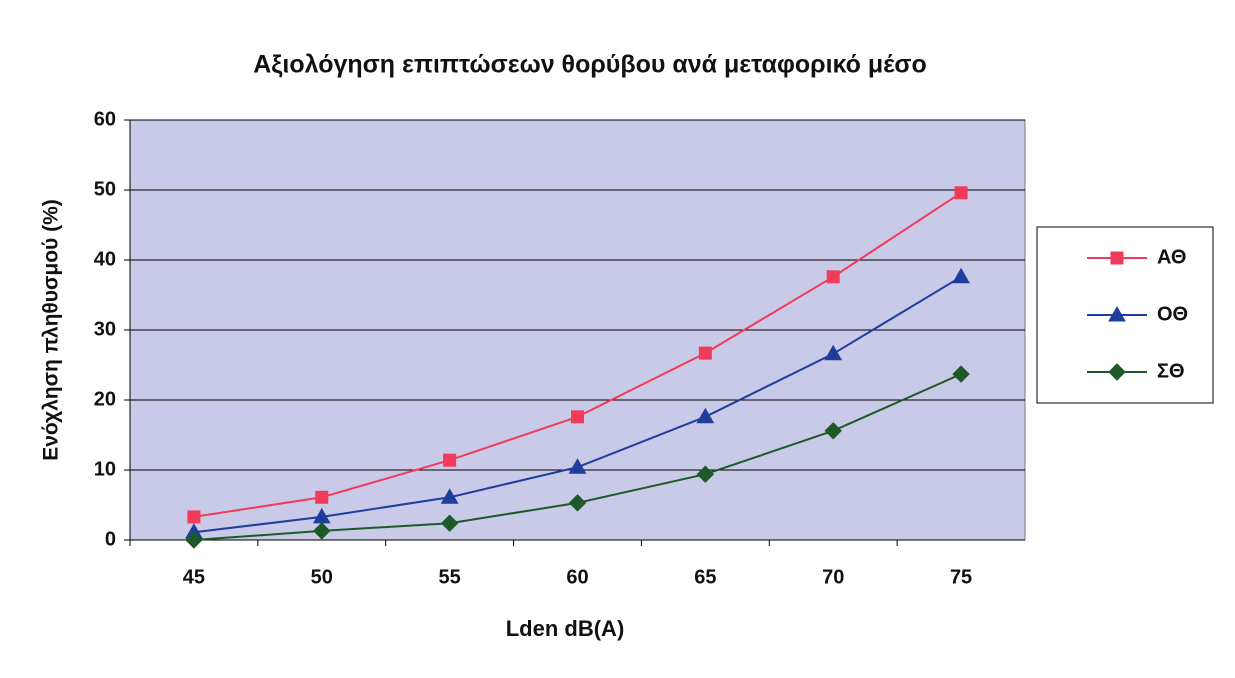 This screenshot has width=1235, height=678. Describe the element at coordinates (105, 469) in the screenshot. I see `y-tick-label: 10` at that location.